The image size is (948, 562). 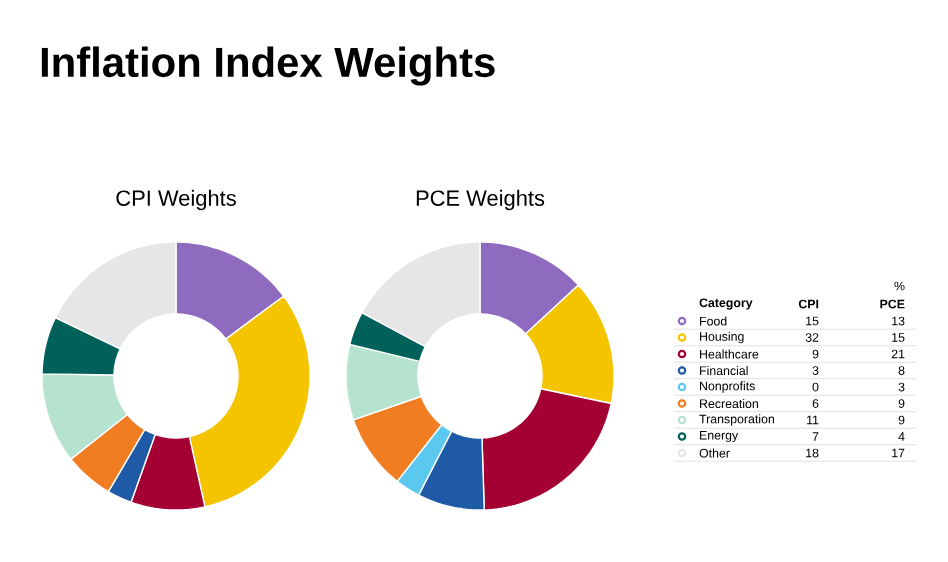 What do you see at coordinates (480, 200) in the screenshot?
I see `slice-label: PCE Weights` at bounding box center [480, 200].